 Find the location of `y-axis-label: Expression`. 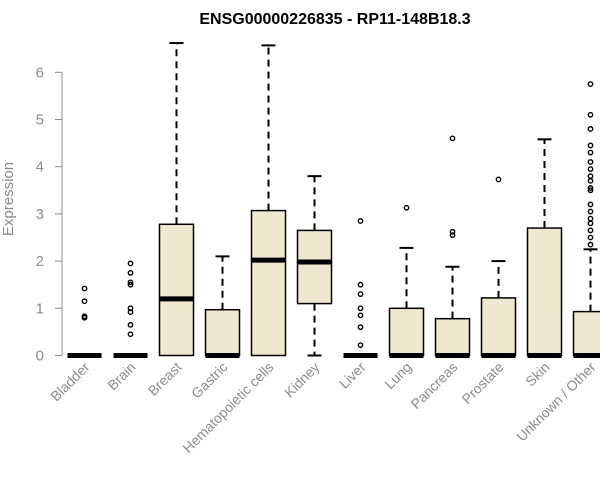

y-axis-label: Expression is located at coordinates (8, 199).